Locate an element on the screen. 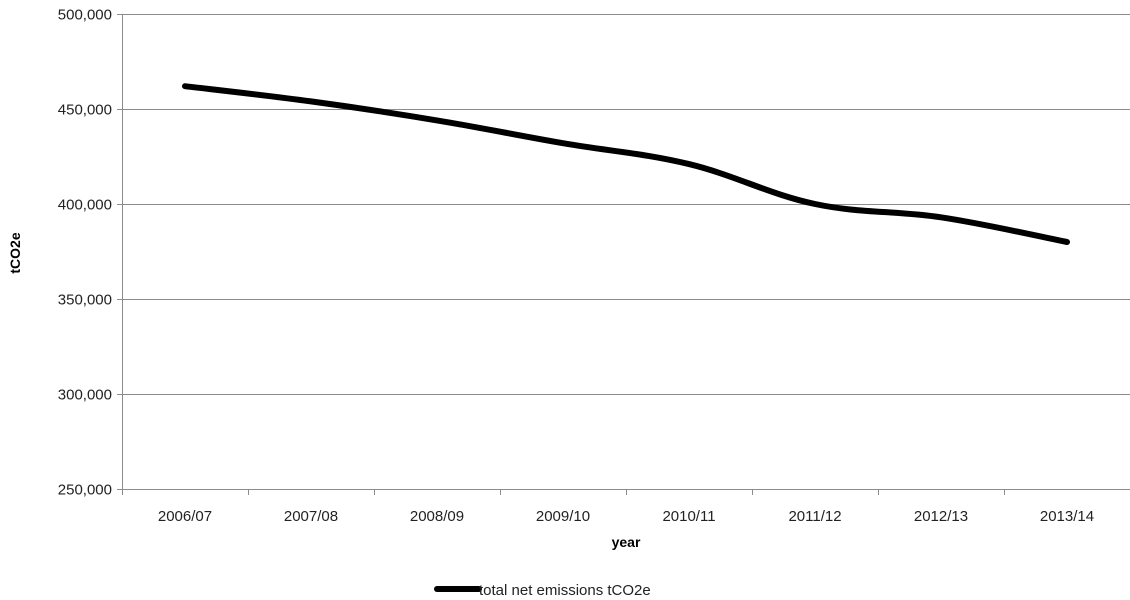 The width and height of the screenshot is (1130, 600). legend-label: total net emissions tCO2e is located at coordinates (565, 590).